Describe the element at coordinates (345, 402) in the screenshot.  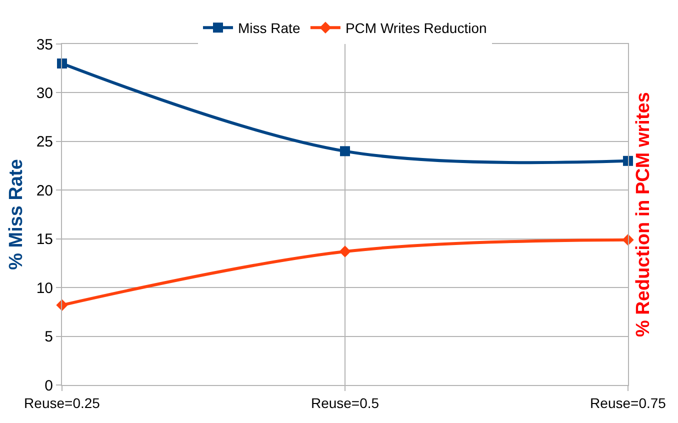
I see `x-tick-label: Reuse=0.5` at that location.